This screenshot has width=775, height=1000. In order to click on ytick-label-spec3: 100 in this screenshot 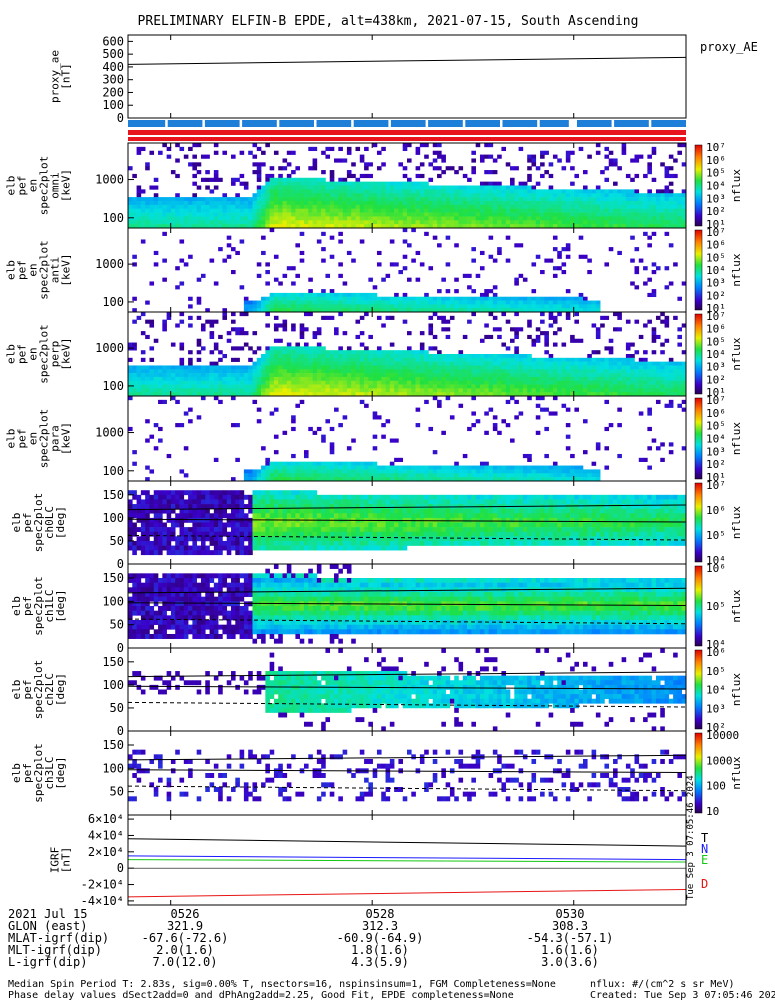, I will do `click(113, 386)`.